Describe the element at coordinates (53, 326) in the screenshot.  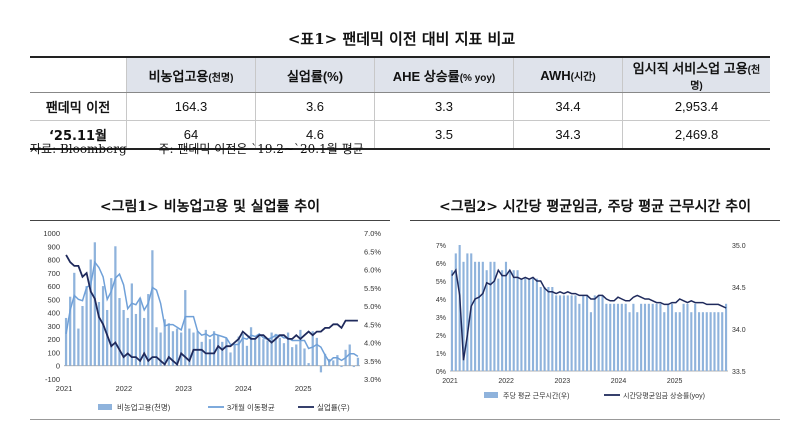
I see `y-left-tick-label: 300` at that location.